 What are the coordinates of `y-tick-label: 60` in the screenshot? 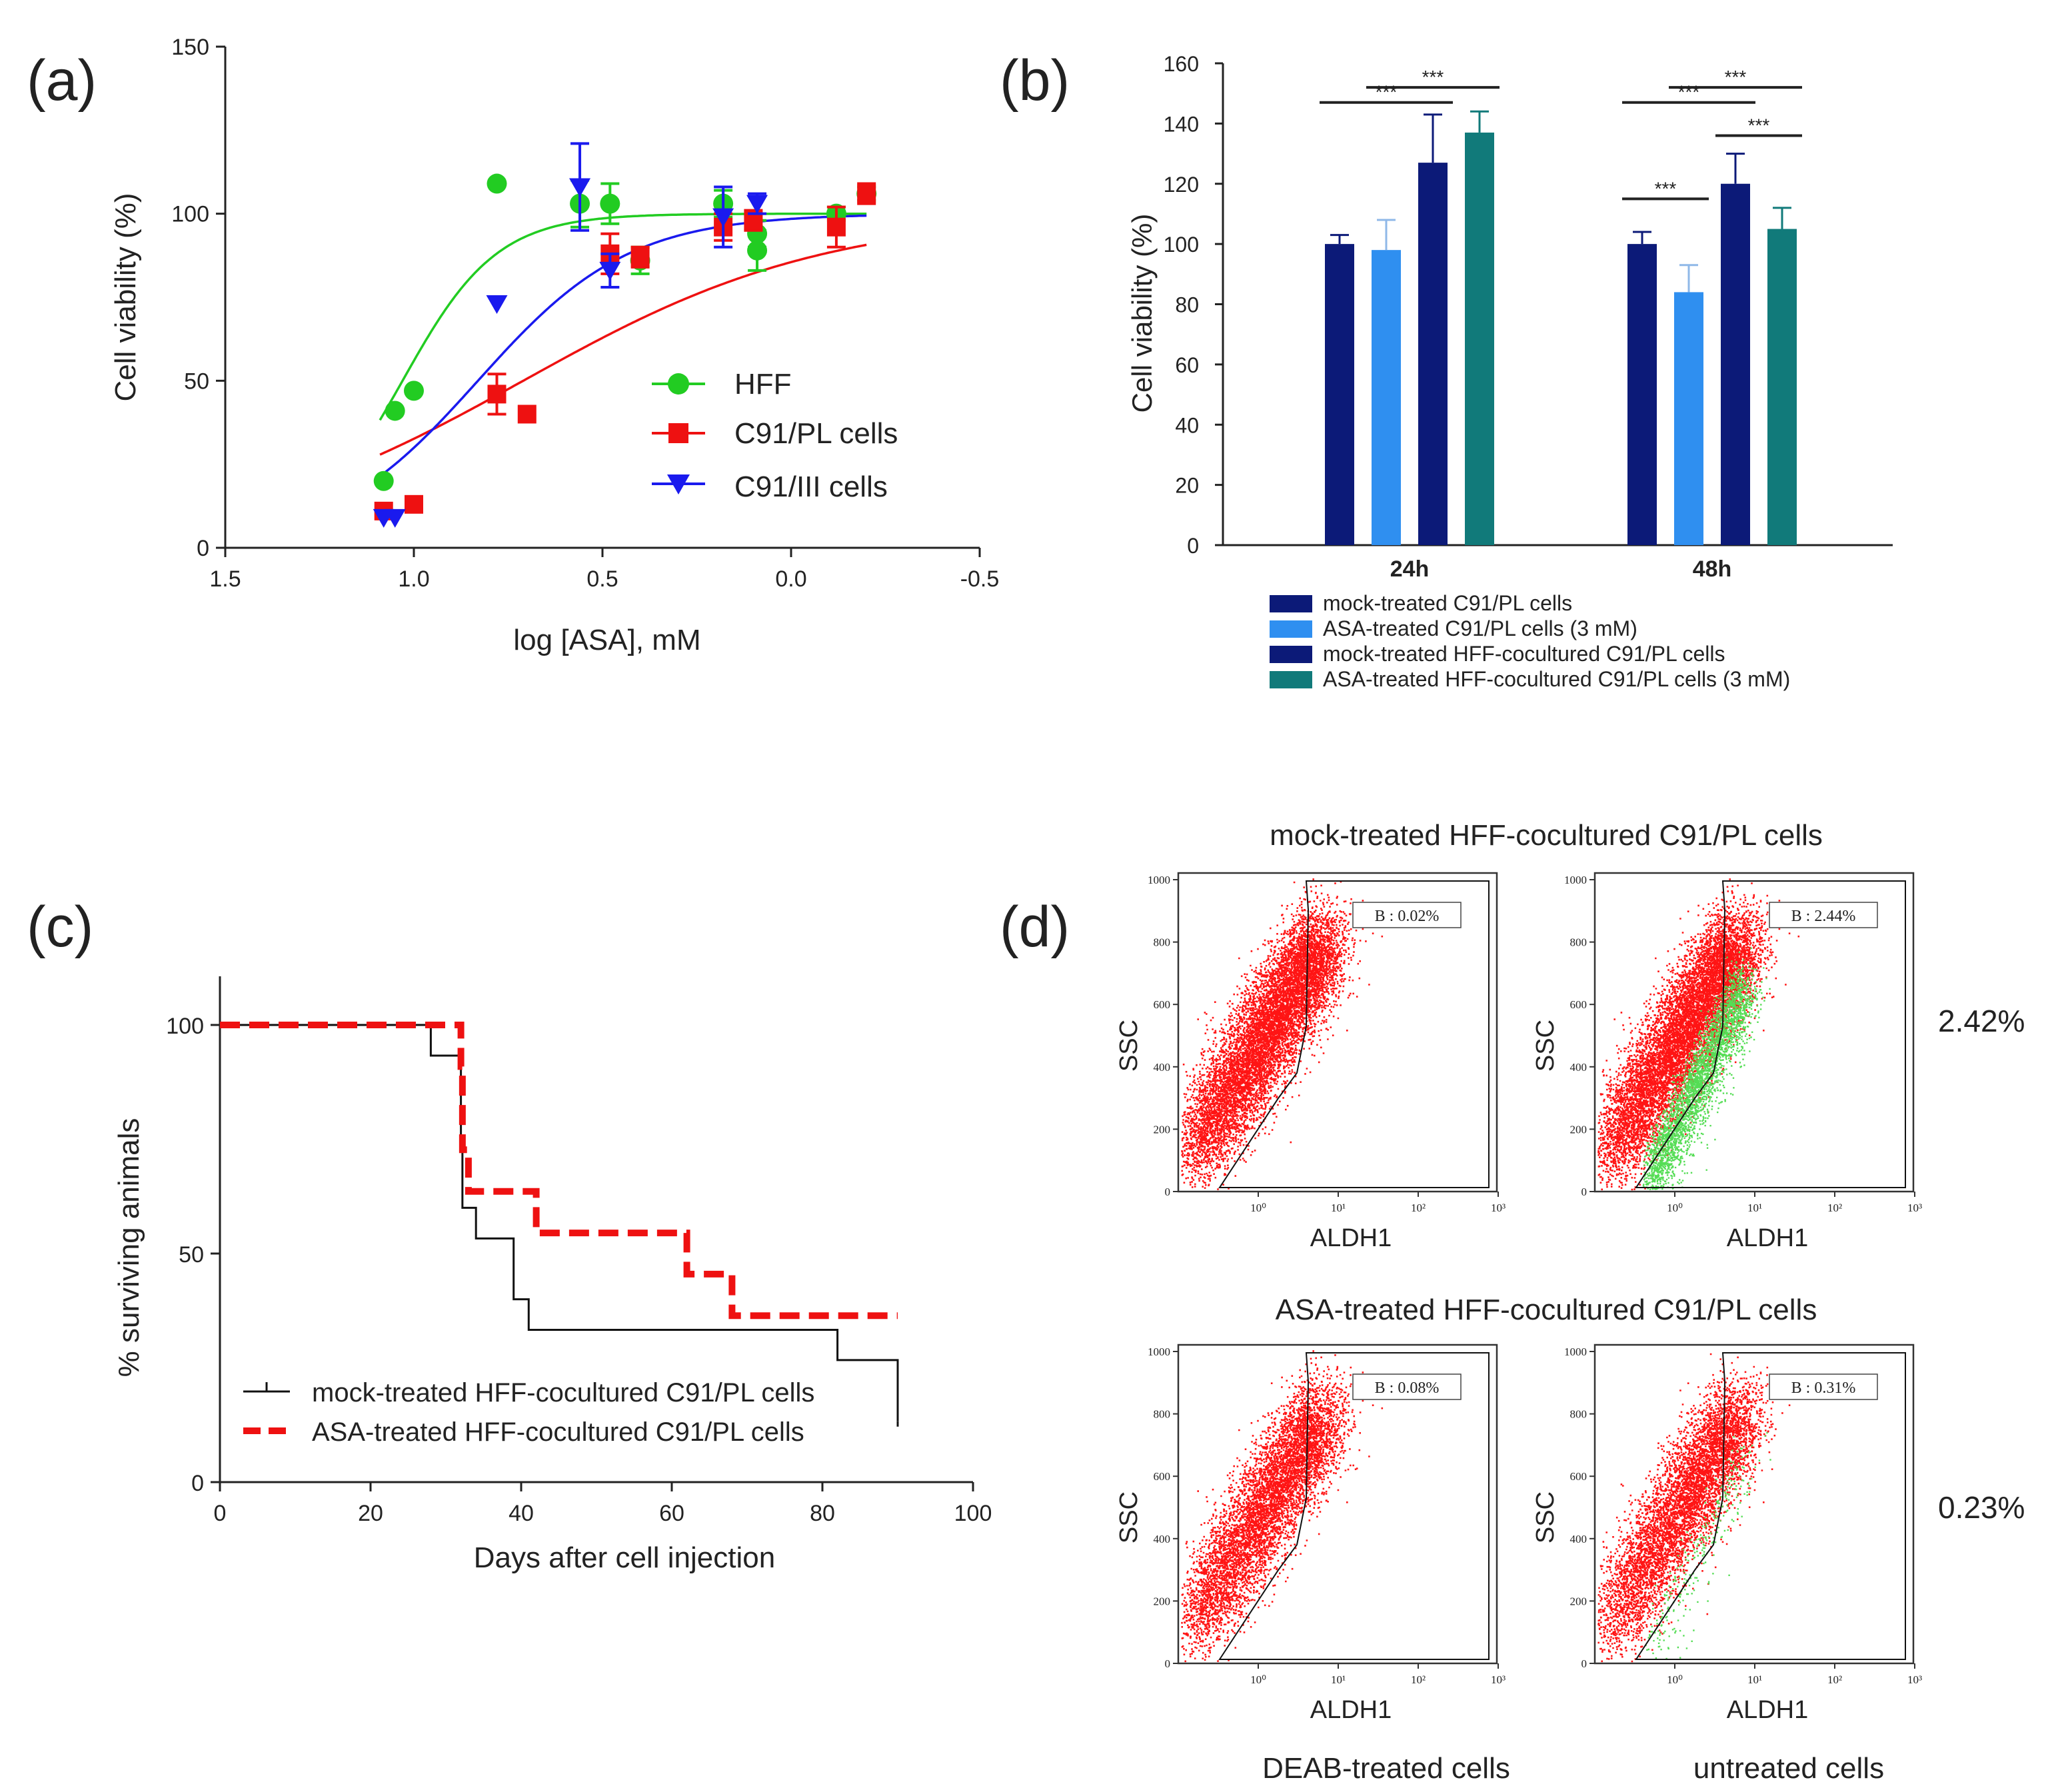 It's located at (1187, 365).